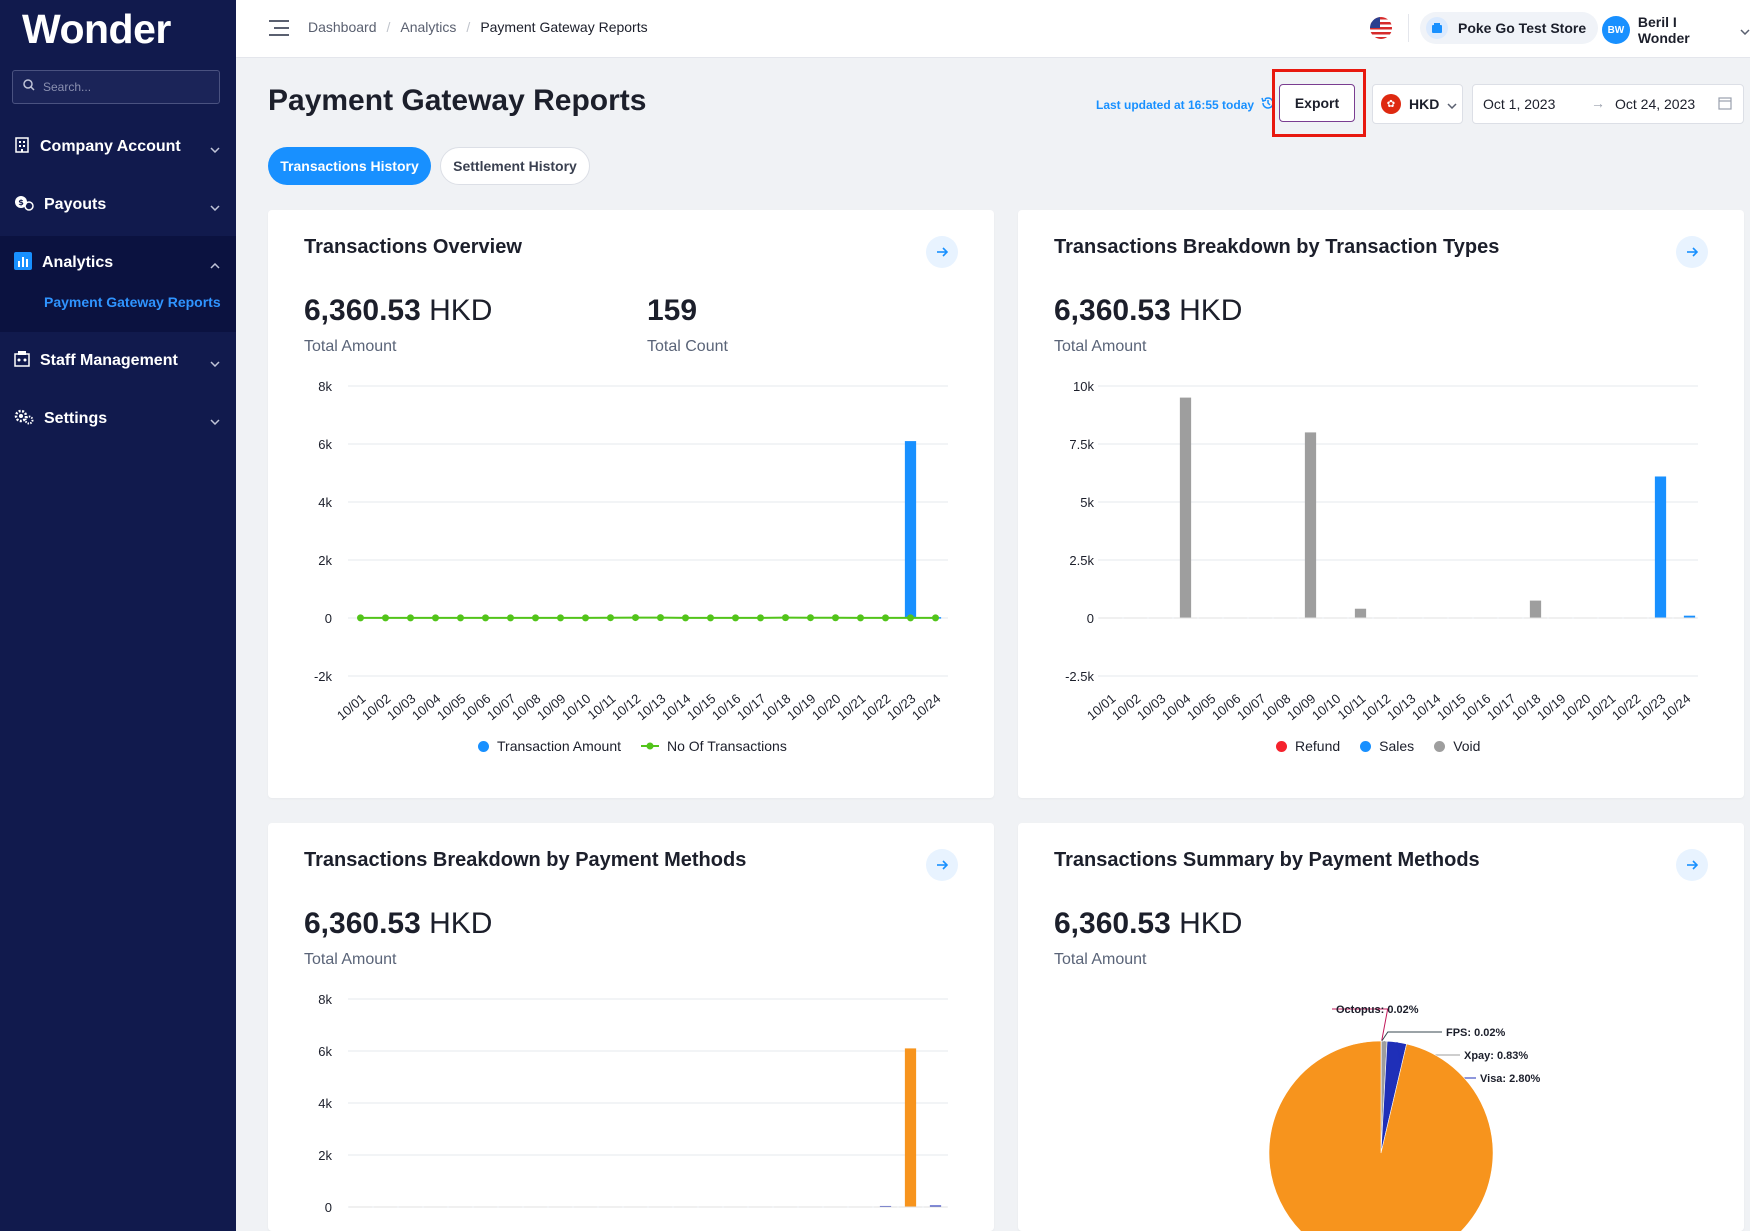  Describe the element at coordinates (1360, 1025) in the screenshot. I see `pie-label-line` at that location.